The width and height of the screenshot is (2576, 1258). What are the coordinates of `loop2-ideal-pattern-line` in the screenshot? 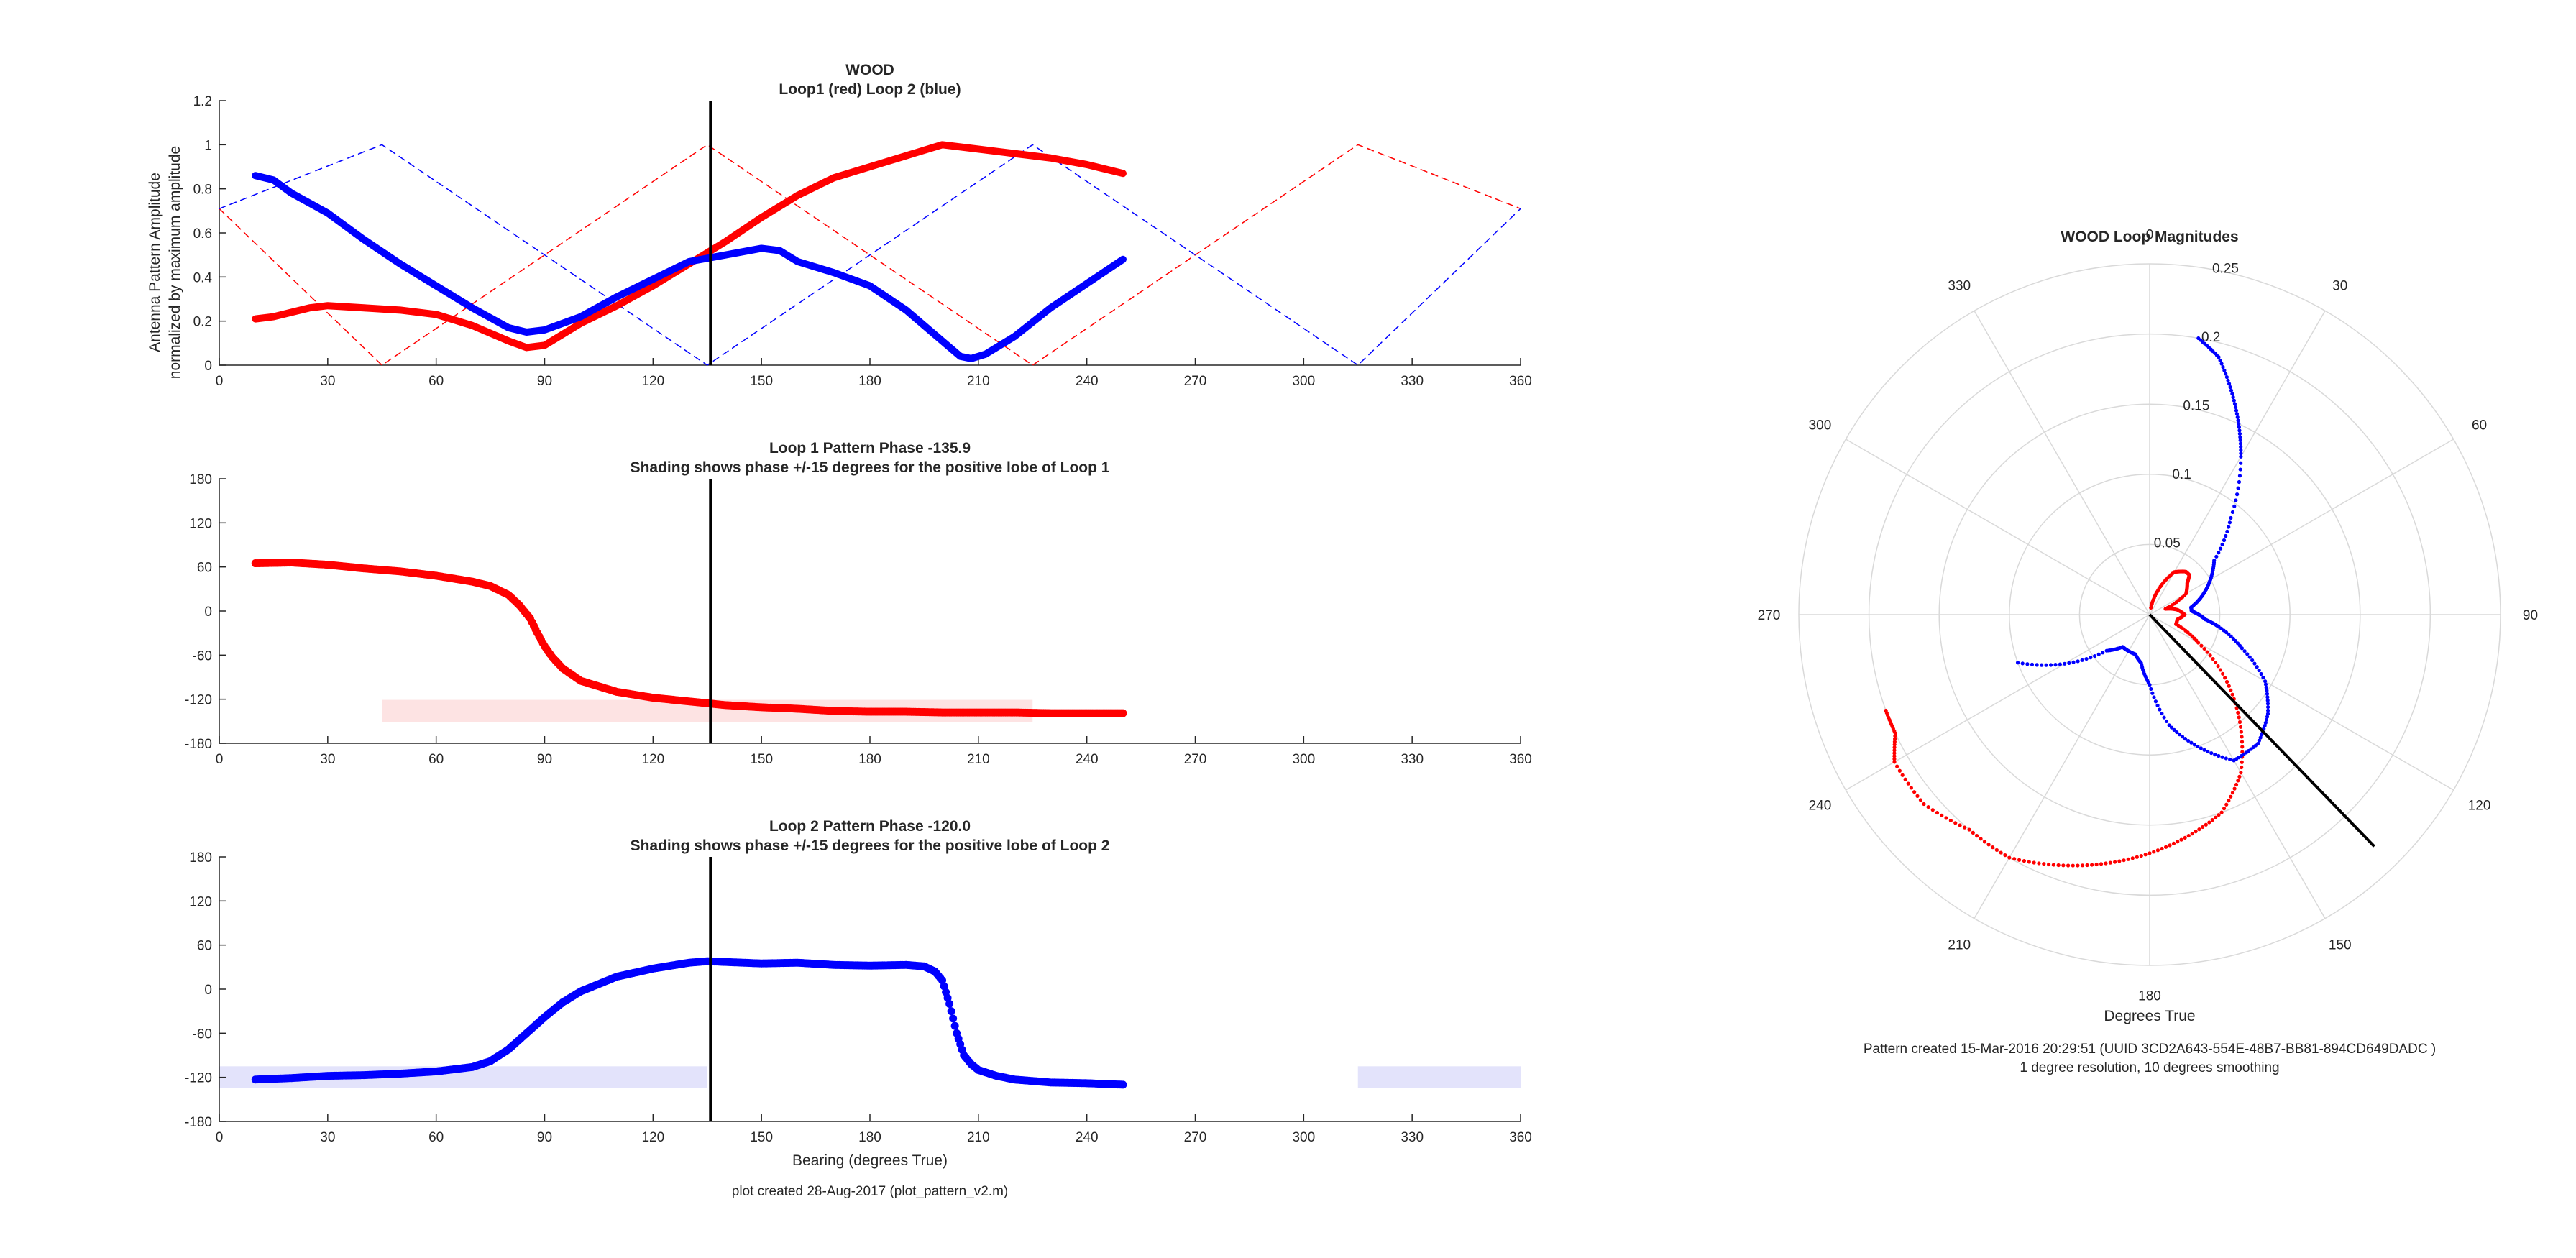 It's located at (870, 255).